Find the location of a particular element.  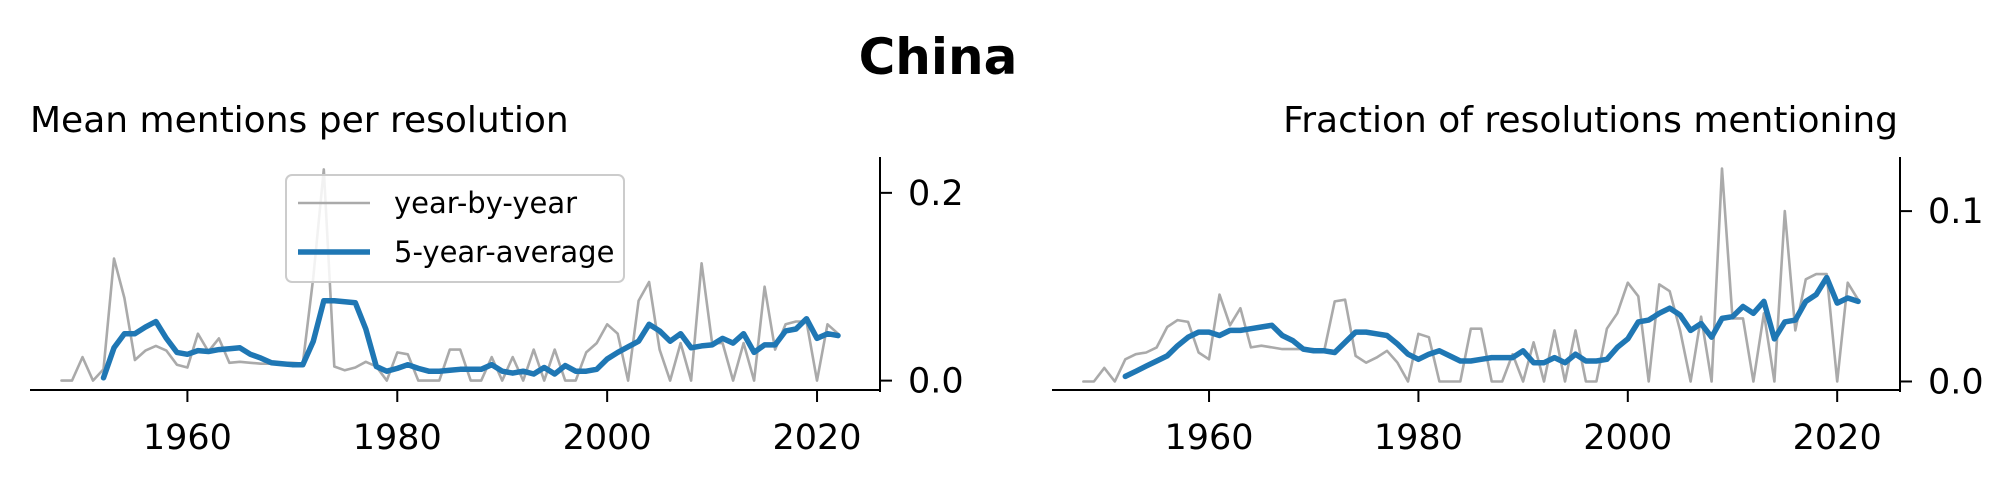

y-tick-label: 0.1 is located at coordinates (1956, 212).